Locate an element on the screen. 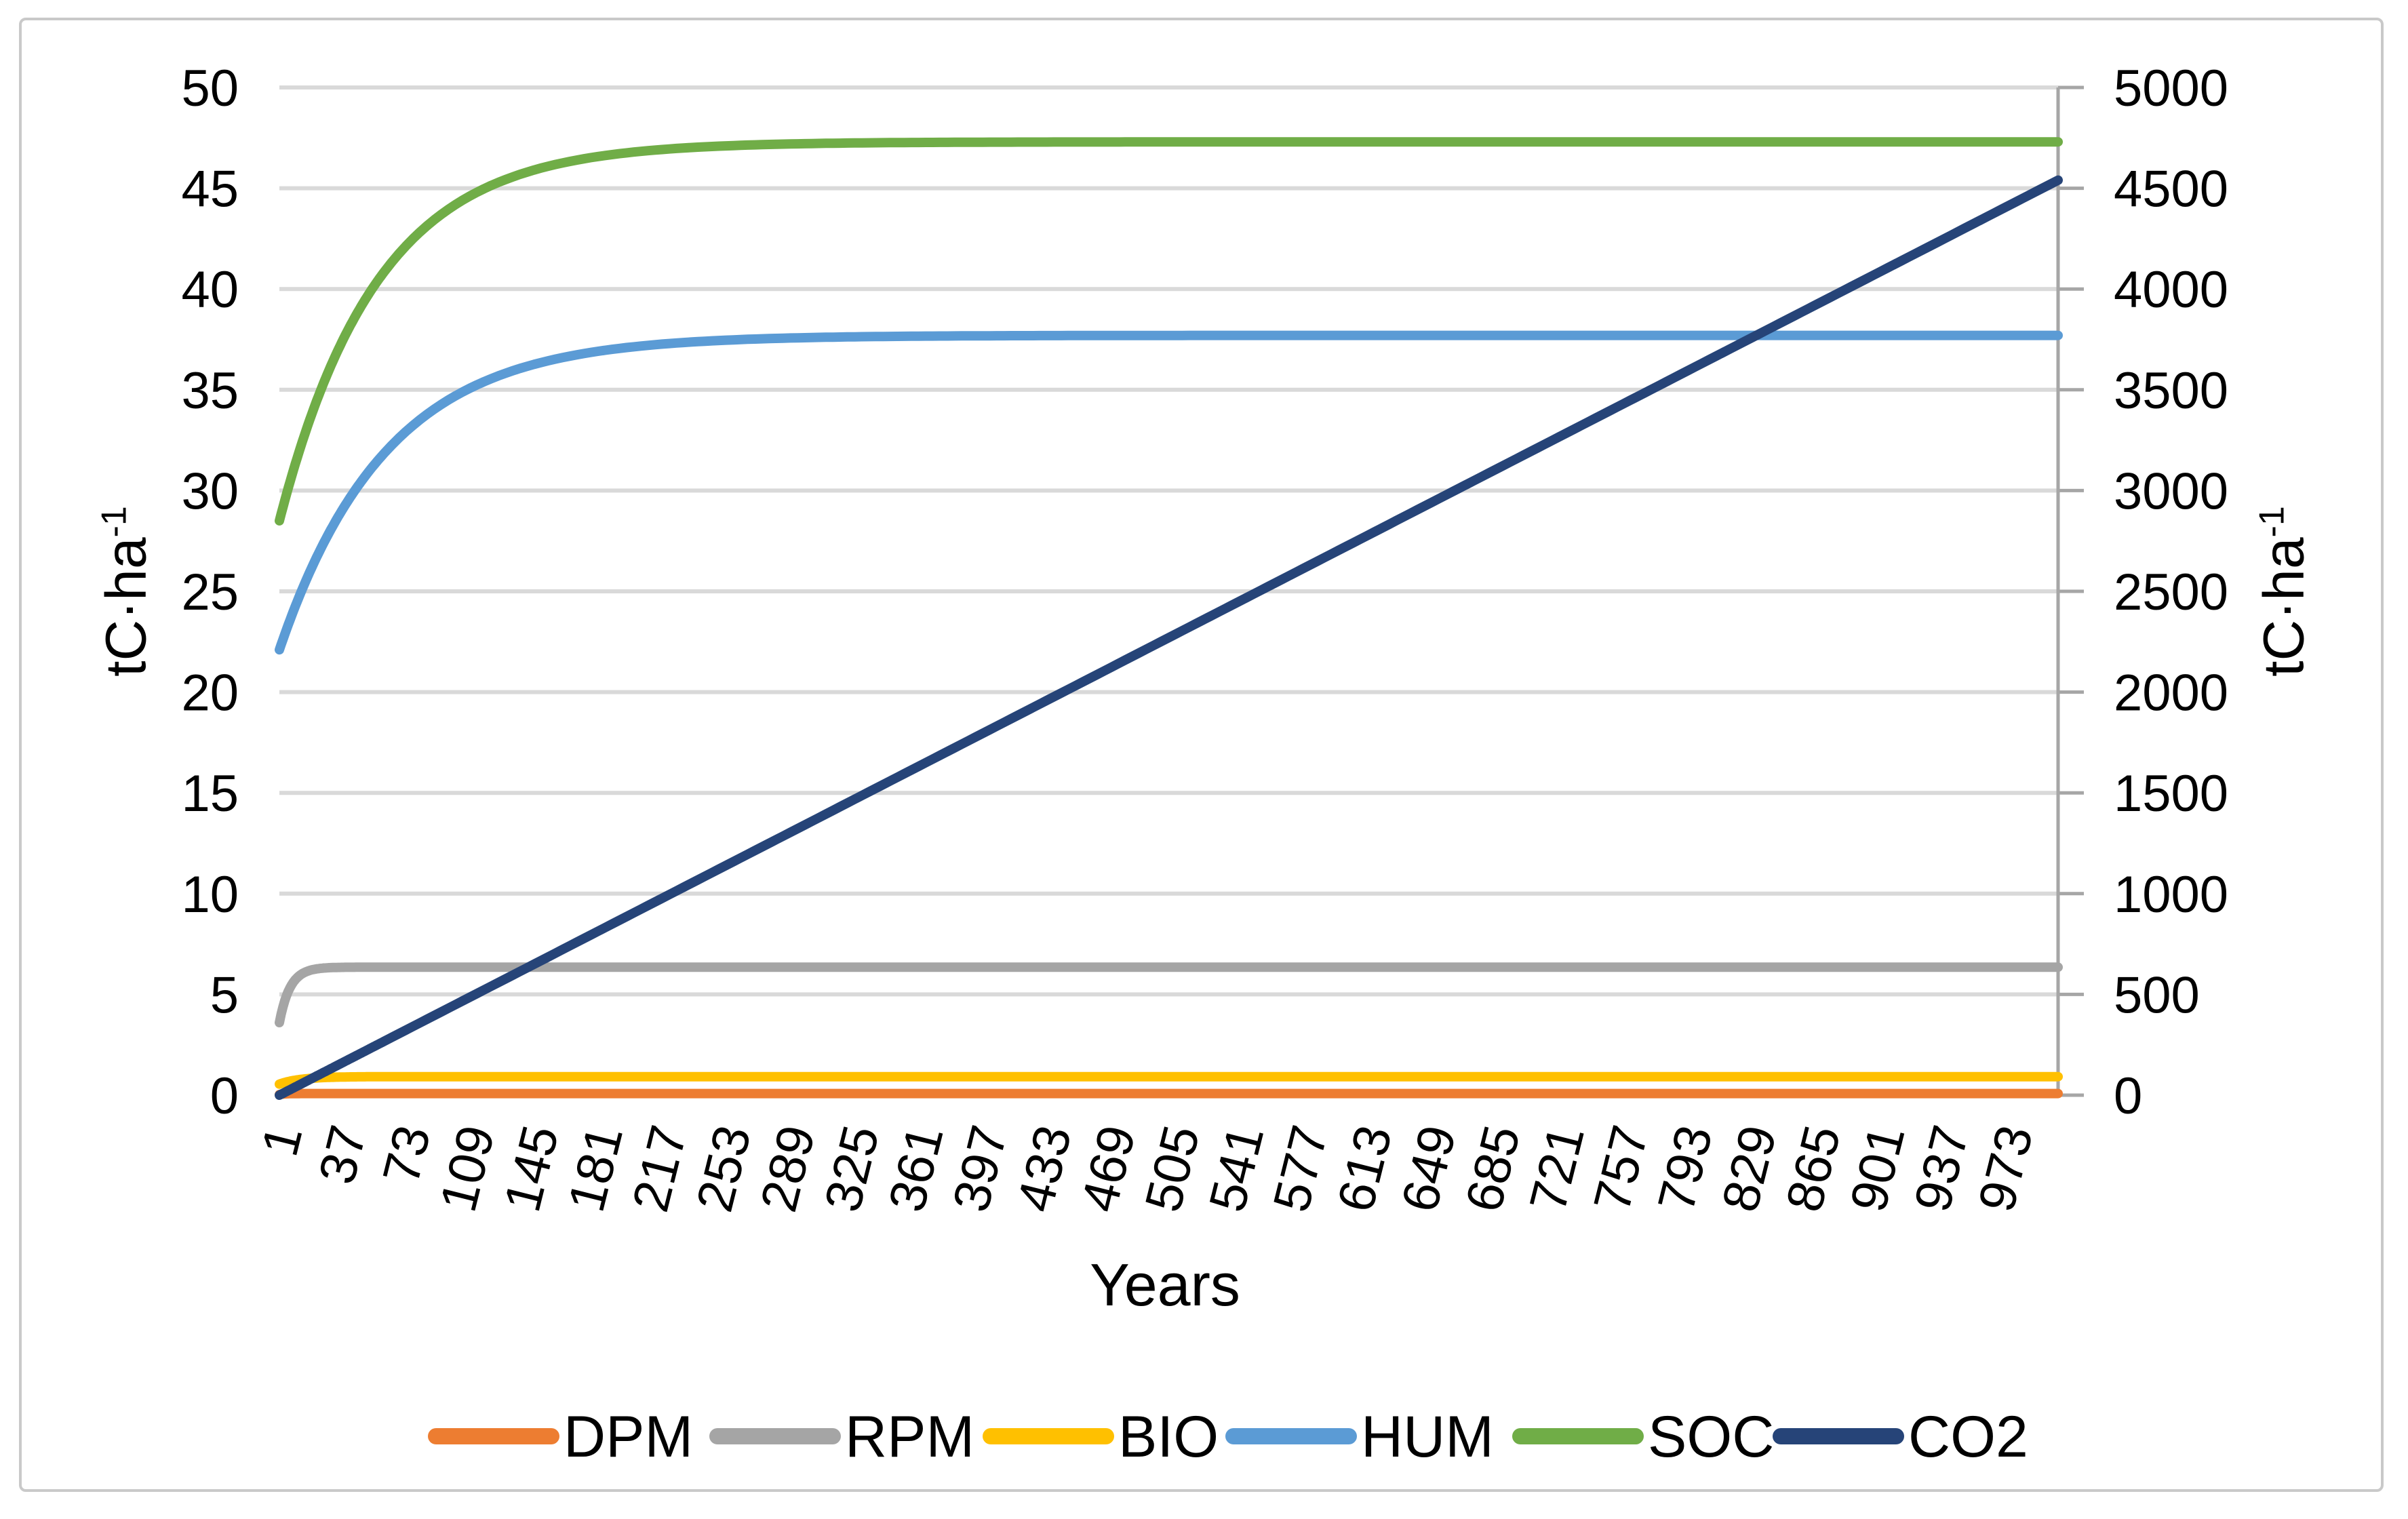 The width and height of the screenshot is (2408, 1519). y-right-tick-label-500: 500 is located at coordinates (2157, 995).